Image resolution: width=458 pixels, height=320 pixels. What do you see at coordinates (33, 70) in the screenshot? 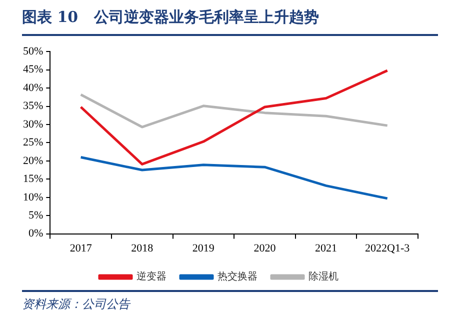
I see `y-tick-label: 45%` at bounding box center [33, 70].